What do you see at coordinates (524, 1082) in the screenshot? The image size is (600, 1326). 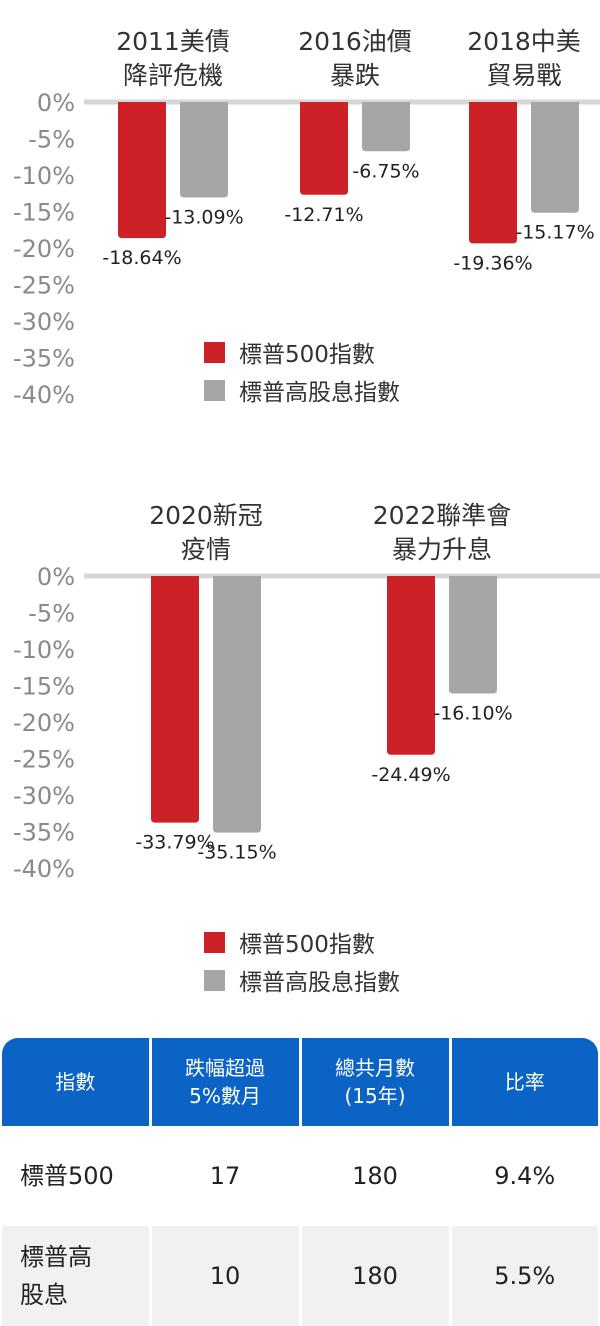 I see `header-ratio: 比率` at bounding box center [524, 1082].